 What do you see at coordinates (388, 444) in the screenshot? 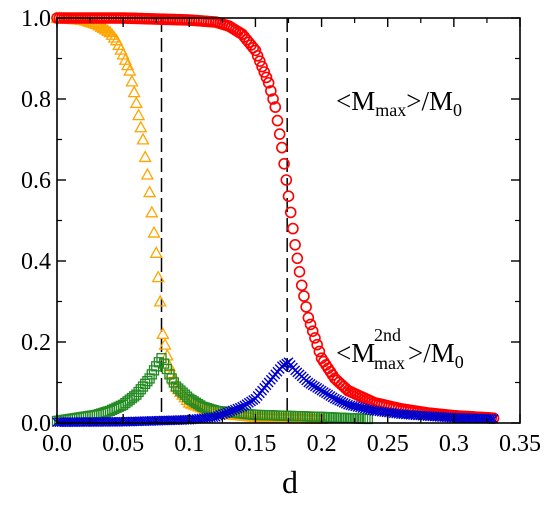
I see `x-tick-label: 0.25` at bounding box center [388, 444].